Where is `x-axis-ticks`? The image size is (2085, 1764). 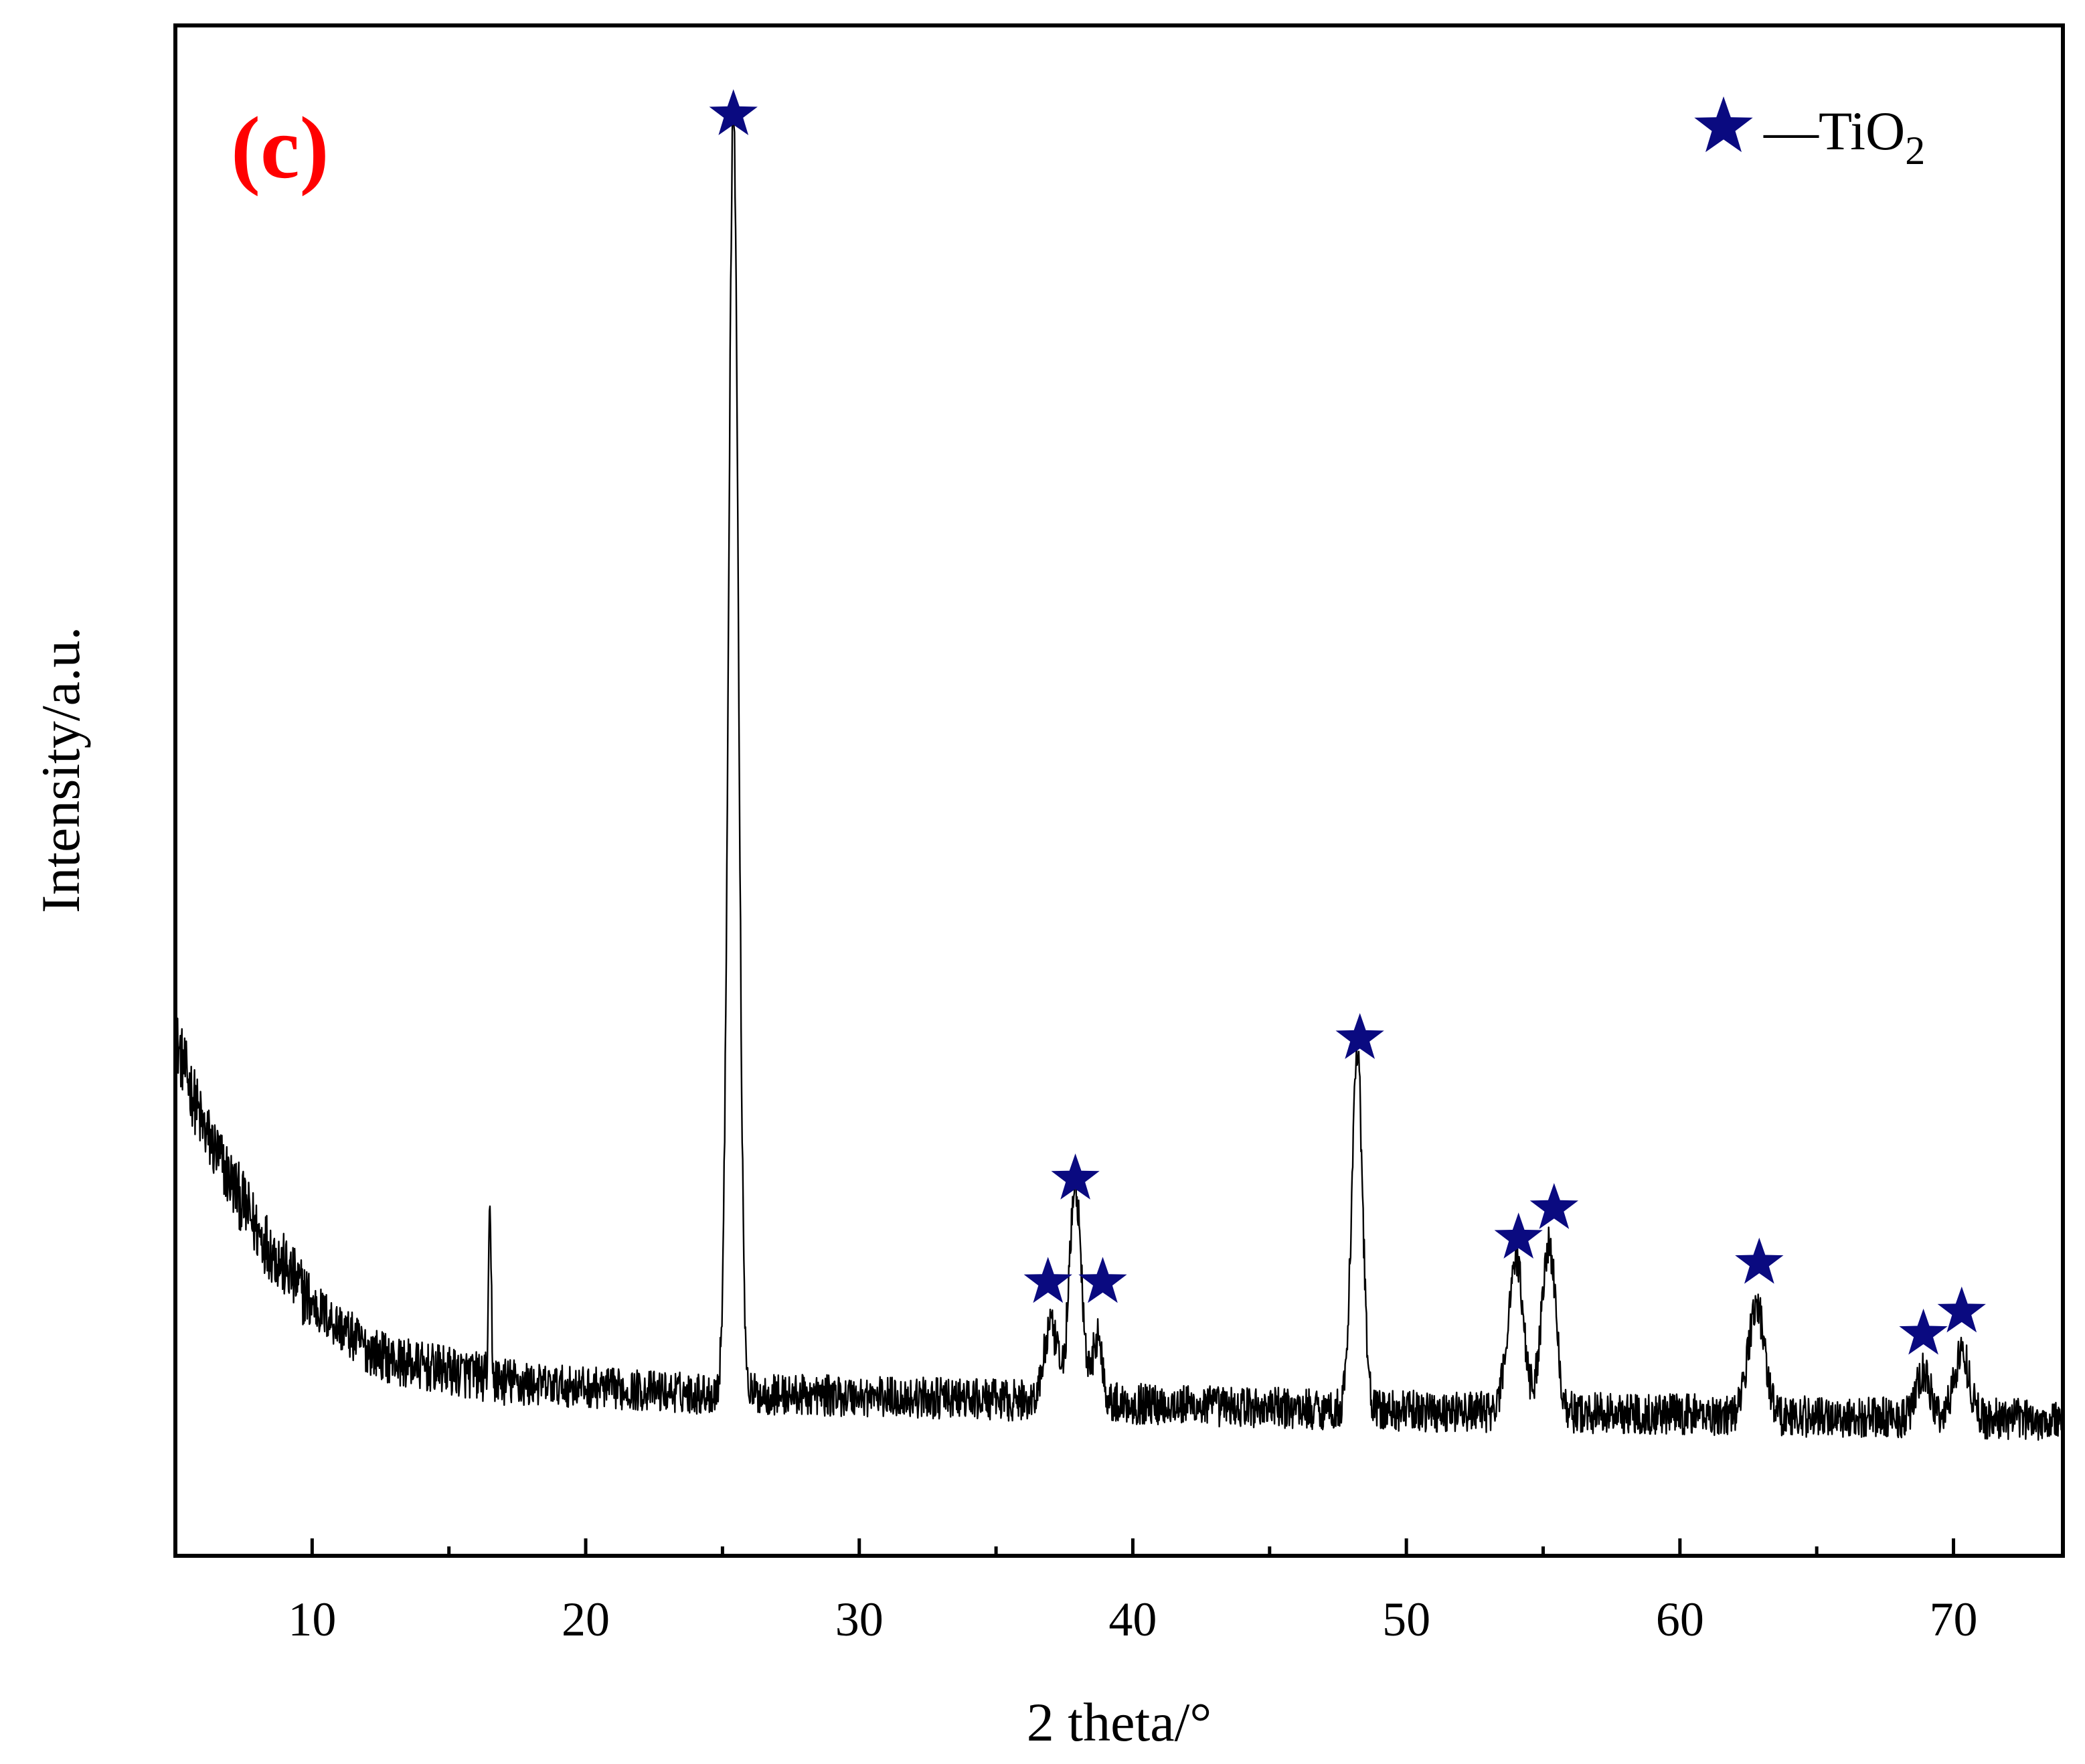
x-axis-ticks is located at coordinates (1133, 1547).